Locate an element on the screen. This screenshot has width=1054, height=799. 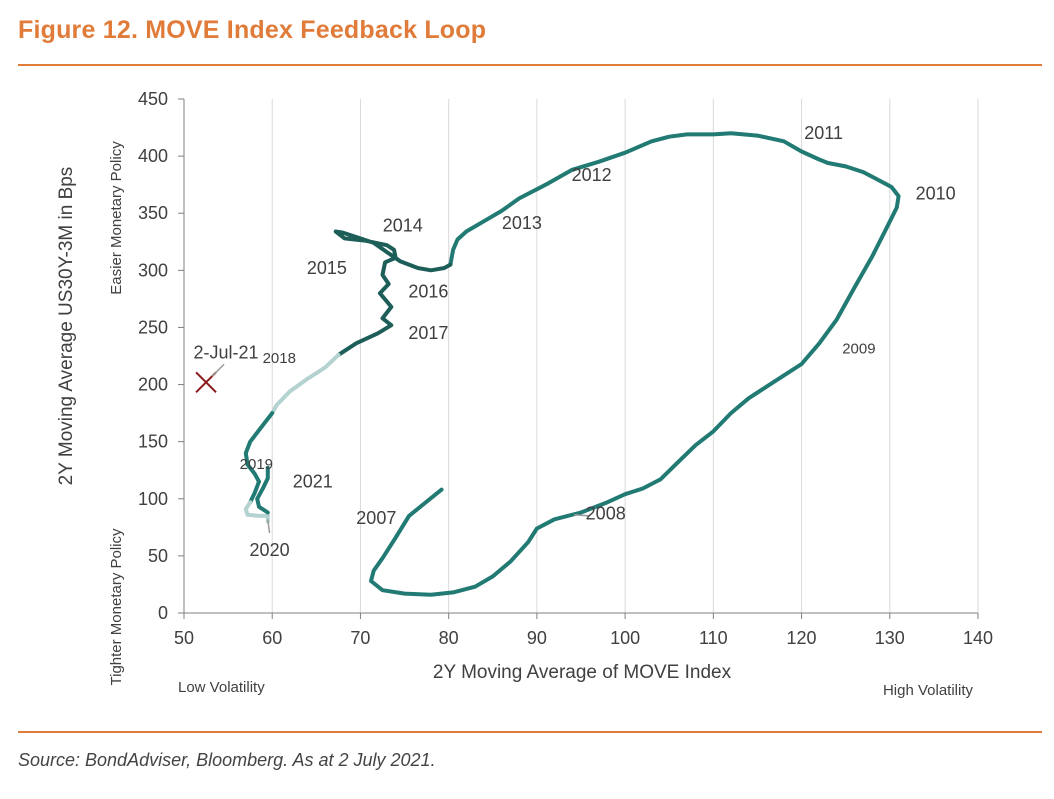
source-rule is located at coordinates (530, 732).